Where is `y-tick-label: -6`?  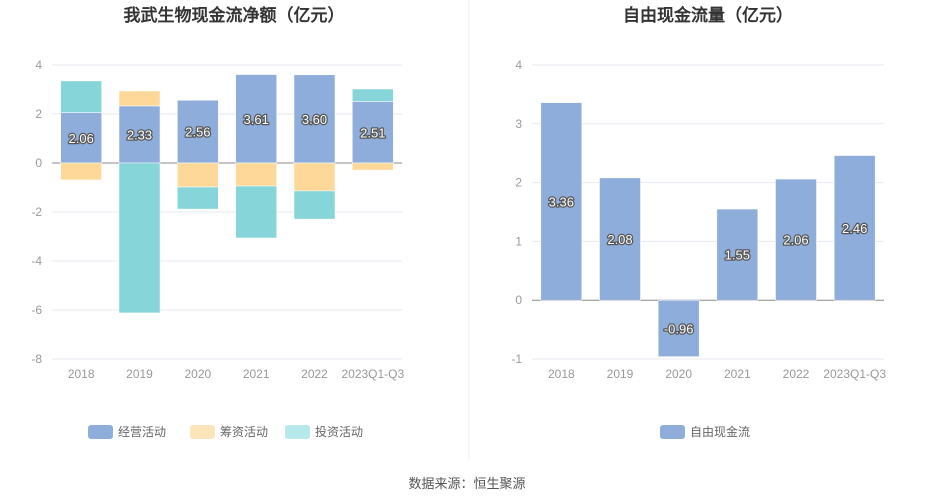 y-tick-label: -6 is located at coordinates (36, 310).